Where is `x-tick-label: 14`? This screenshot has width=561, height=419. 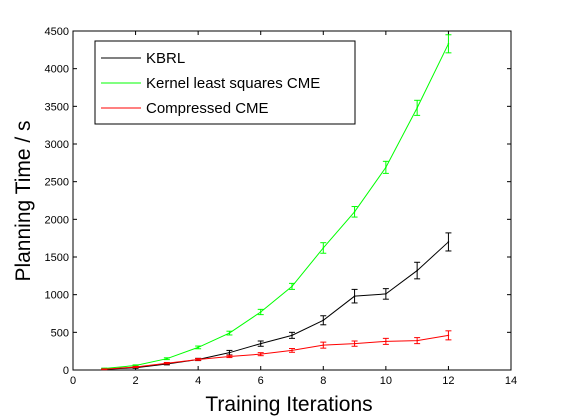 x-tick-label: 14 is located at coordinates (511, 381).